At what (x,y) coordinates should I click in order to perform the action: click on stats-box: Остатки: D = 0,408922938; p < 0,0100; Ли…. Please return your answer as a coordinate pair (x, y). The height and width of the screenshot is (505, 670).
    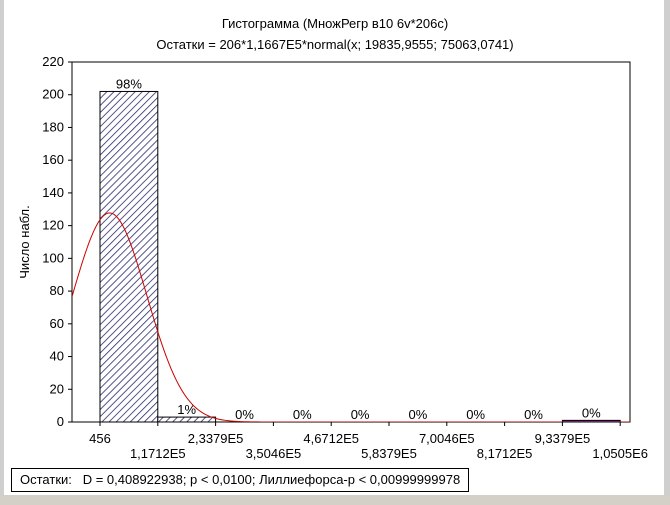
    Looking at the image, I should click on (240, 480).